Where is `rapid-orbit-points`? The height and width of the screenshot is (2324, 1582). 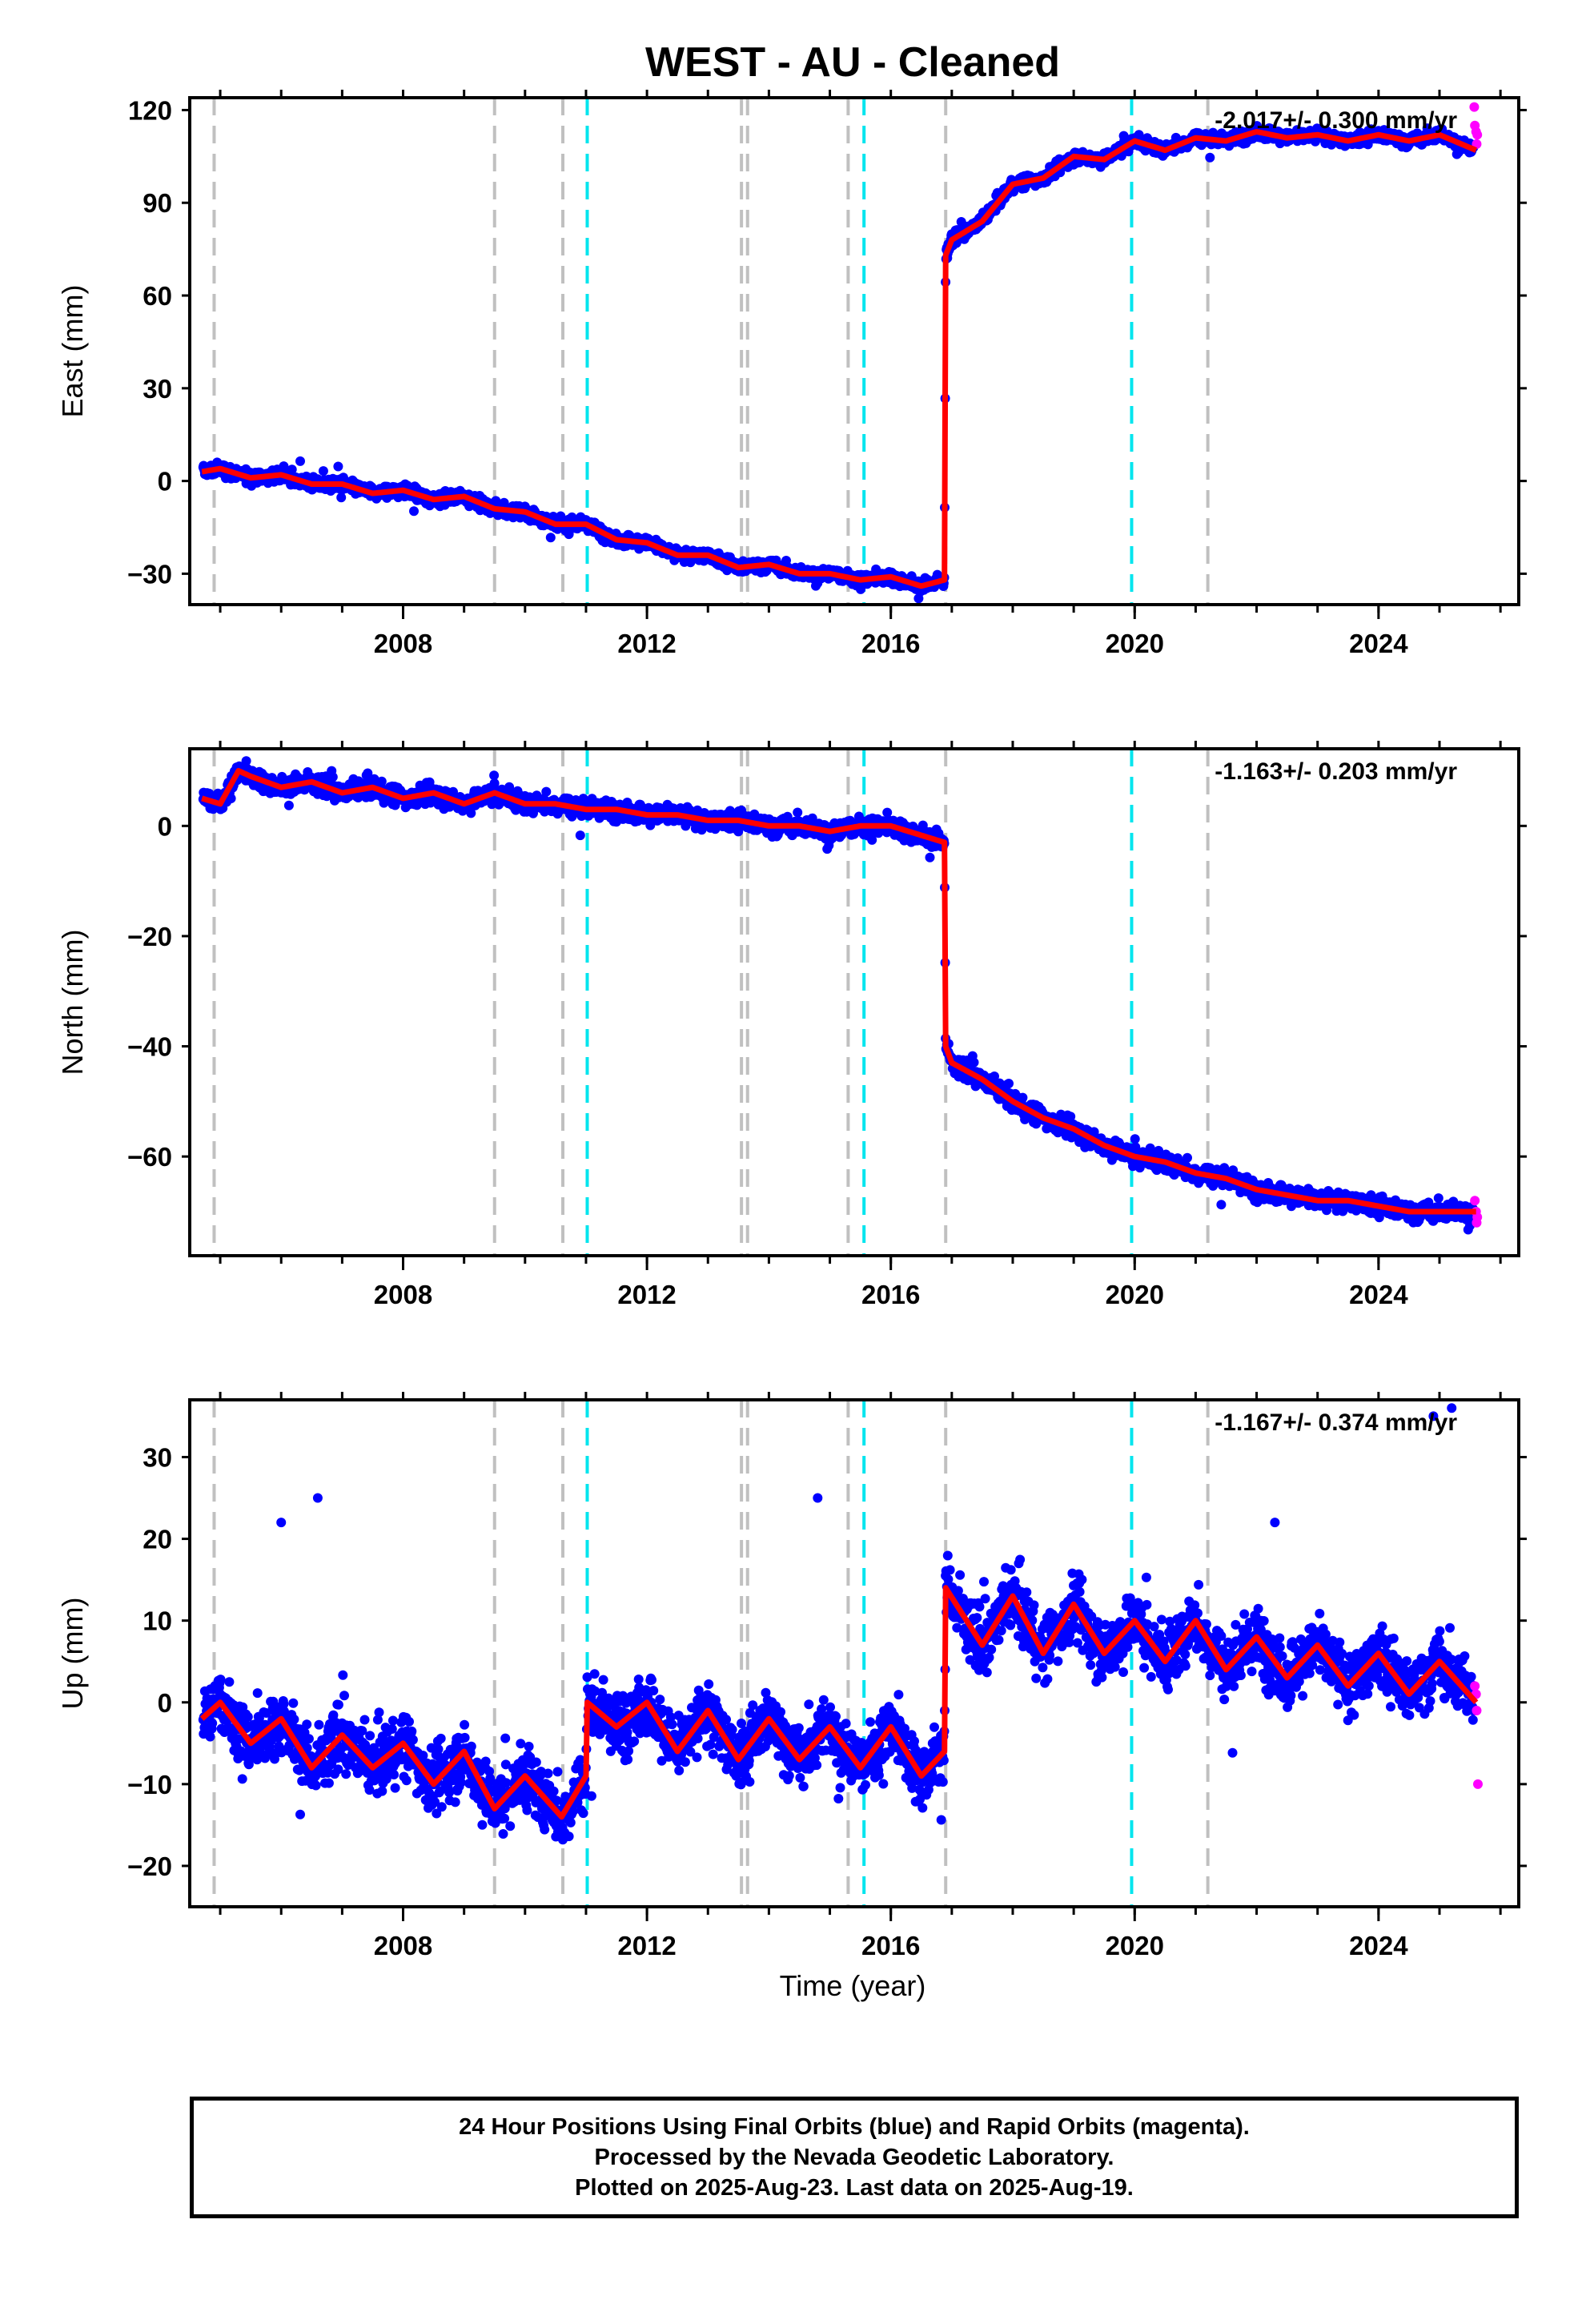 rapid-orbit-points is located at coordinates (1476, 126).